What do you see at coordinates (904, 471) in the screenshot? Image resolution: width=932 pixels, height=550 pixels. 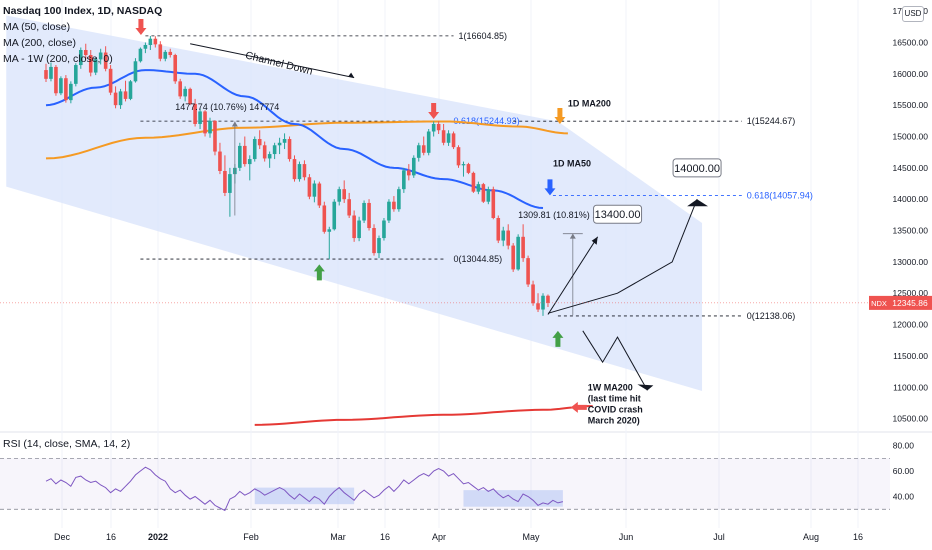 I see `rsi-axis-label: 60.00` at bounding box center [904, 471].